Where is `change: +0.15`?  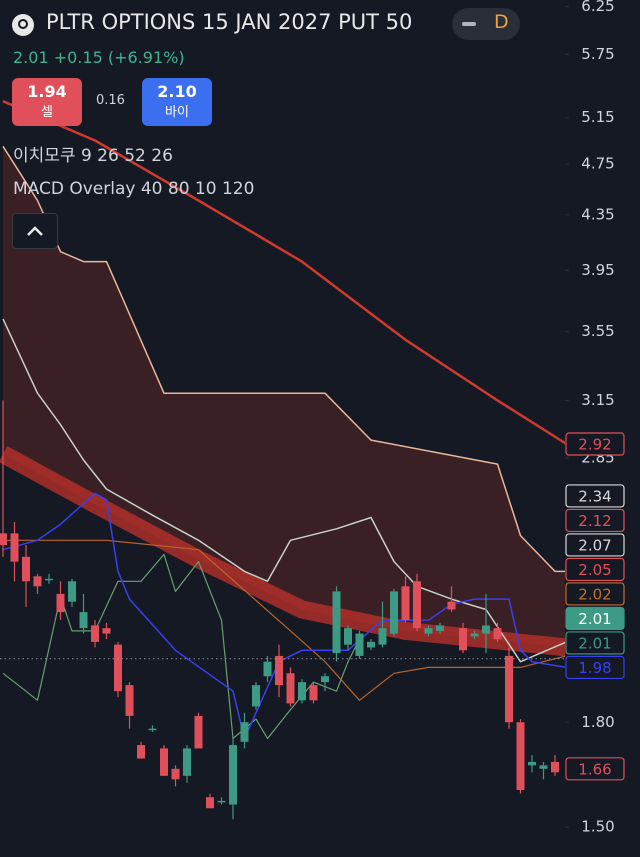
change: +0.15 is located at coordinates (78, 57).